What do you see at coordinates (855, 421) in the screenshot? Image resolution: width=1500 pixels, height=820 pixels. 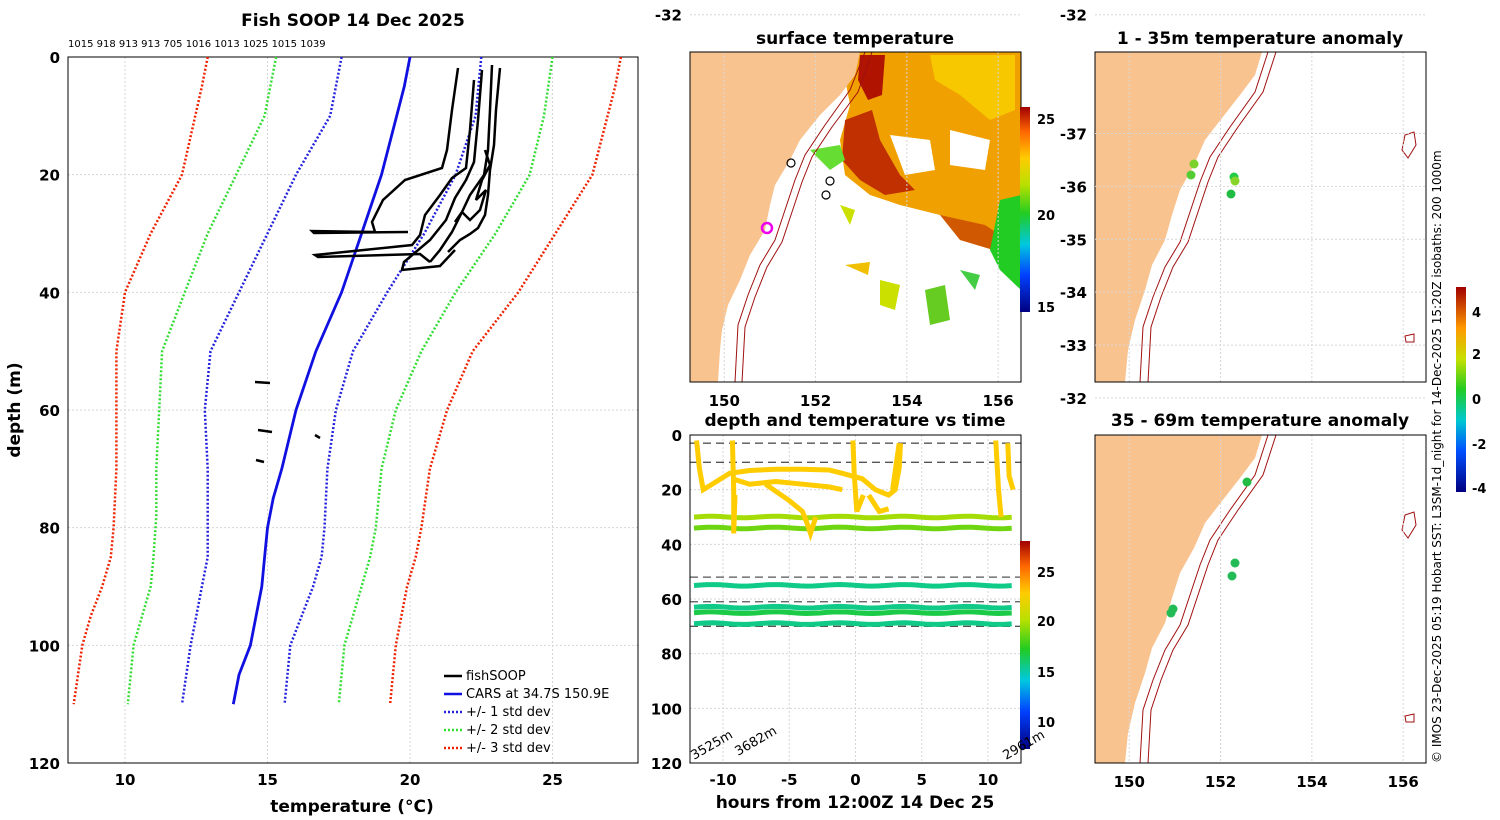 I see `time-title: depth and temperature vs time` at bounding box center [855, 421].